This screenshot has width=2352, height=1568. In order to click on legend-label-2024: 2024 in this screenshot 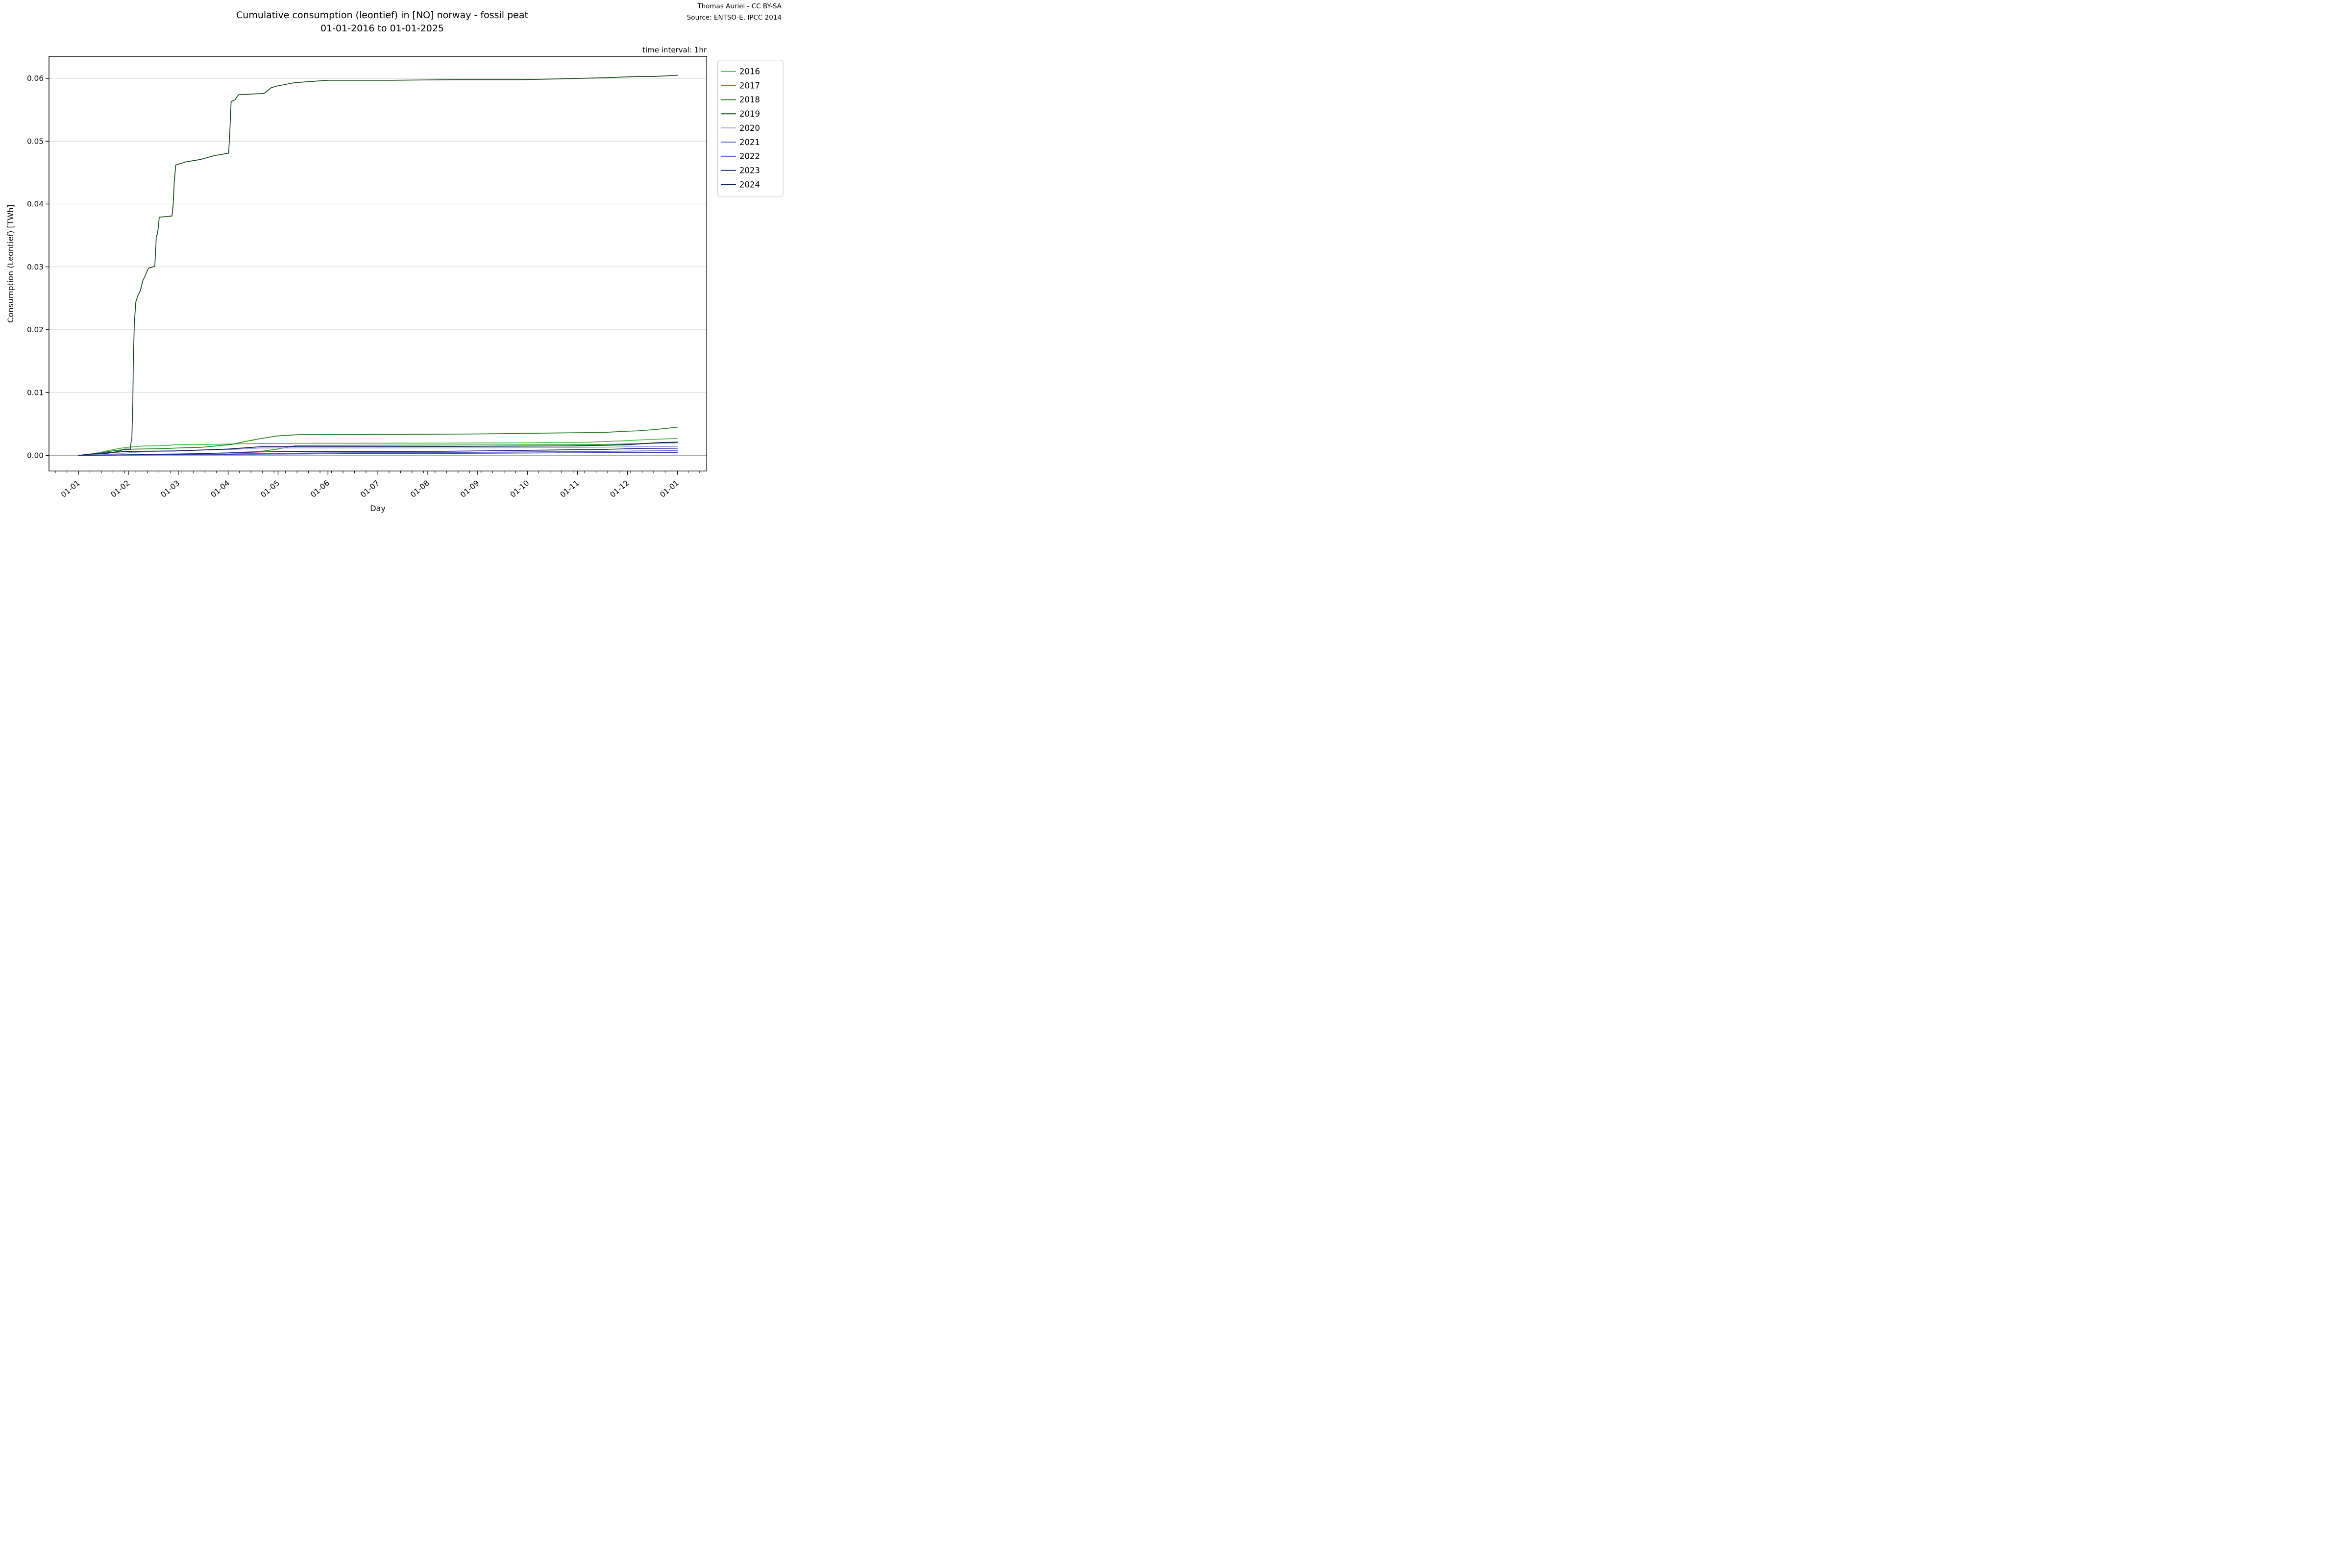, I will do `click(749, 184)`.